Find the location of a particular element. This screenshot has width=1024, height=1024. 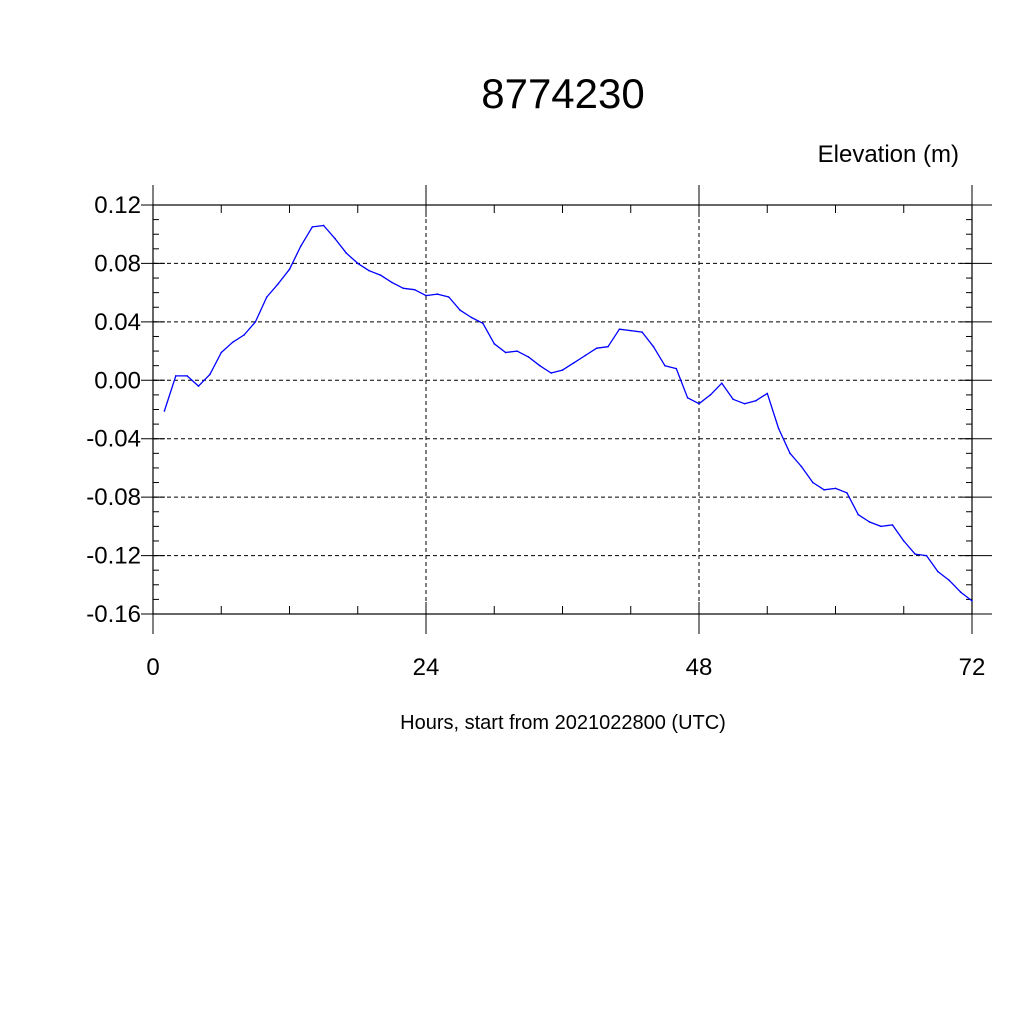

y-tick-label: -0.08 is located at coordinates (113, 497).